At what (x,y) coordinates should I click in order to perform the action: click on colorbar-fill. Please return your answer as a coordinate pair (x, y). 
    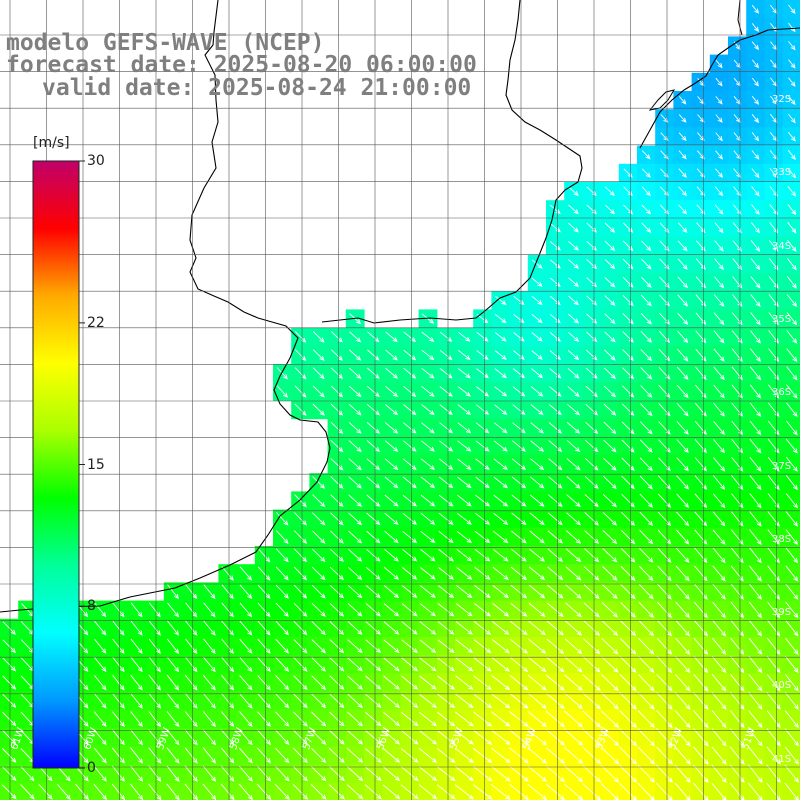
    Looking at the image, I should click on (56, 464).